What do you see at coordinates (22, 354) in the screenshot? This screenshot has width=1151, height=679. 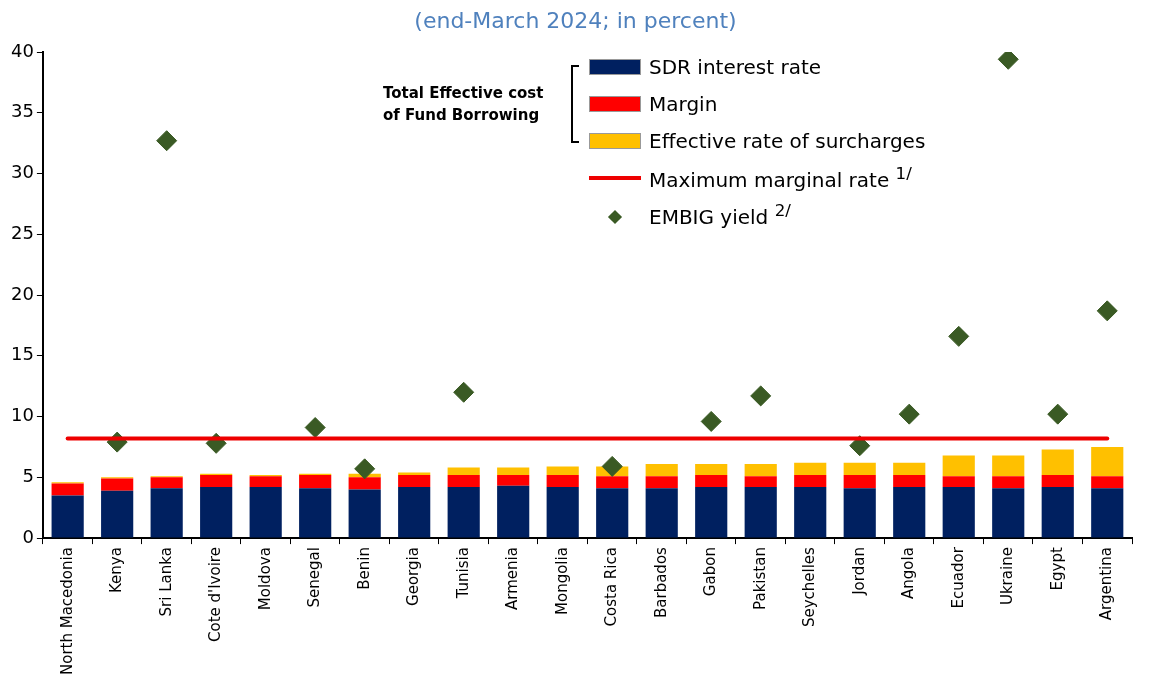 I see `y-tick-label: 15` at bounding box center [22, 354].